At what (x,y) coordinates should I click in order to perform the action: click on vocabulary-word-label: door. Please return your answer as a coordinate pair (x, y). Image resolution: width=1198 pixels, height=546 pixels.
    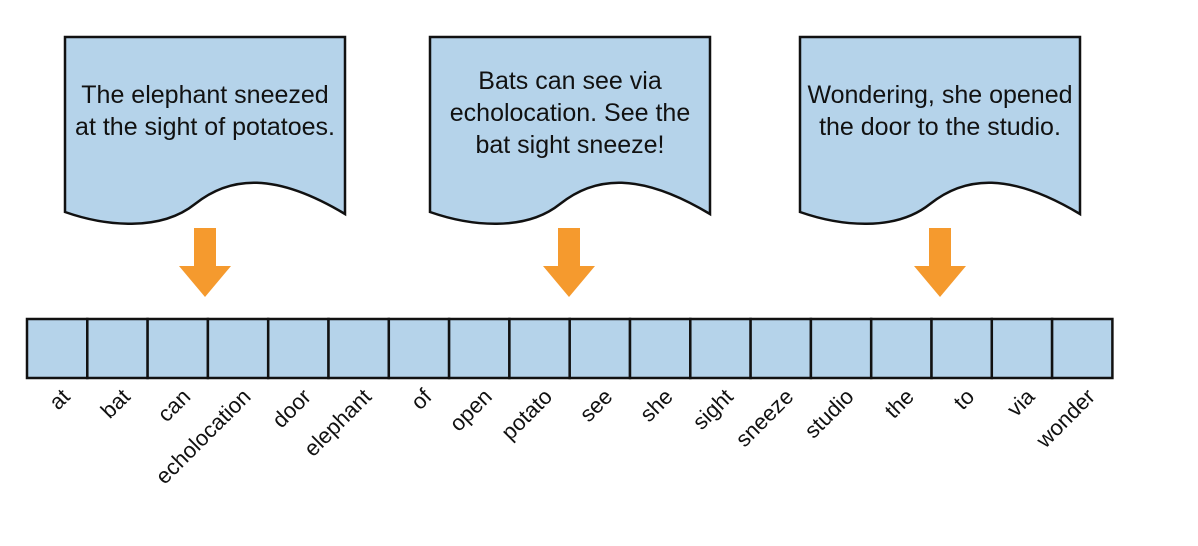
    Looking at the image, I should click on (291, 408).